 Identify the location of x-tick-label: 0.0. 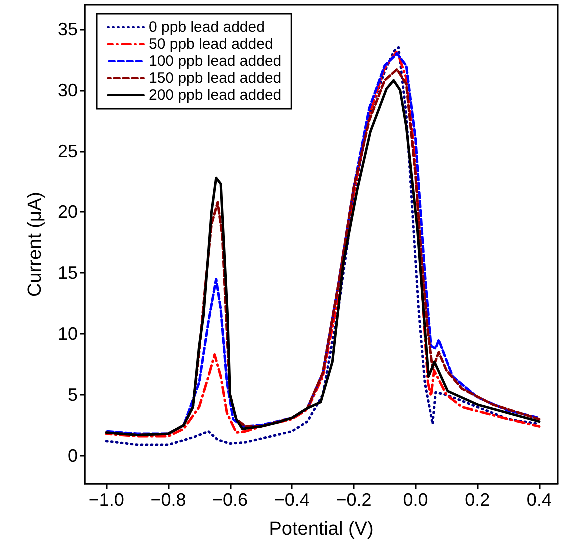
(415, 500).